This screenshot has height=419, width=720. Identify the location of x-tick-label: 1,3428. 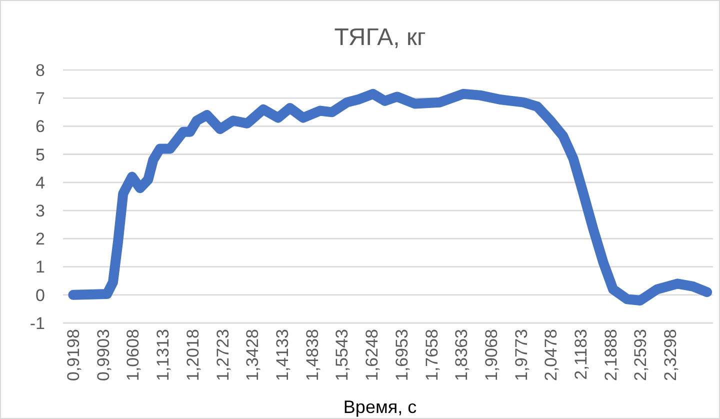
(252, 355).